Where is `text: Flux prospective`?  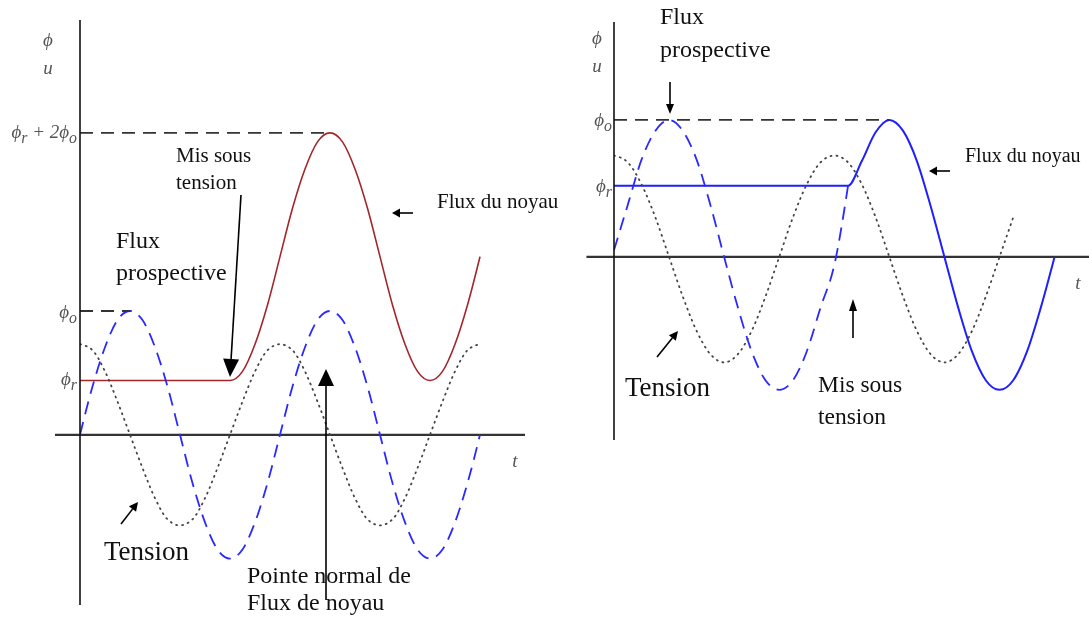 text: Flux prospective is located at coordinates (716, 33).